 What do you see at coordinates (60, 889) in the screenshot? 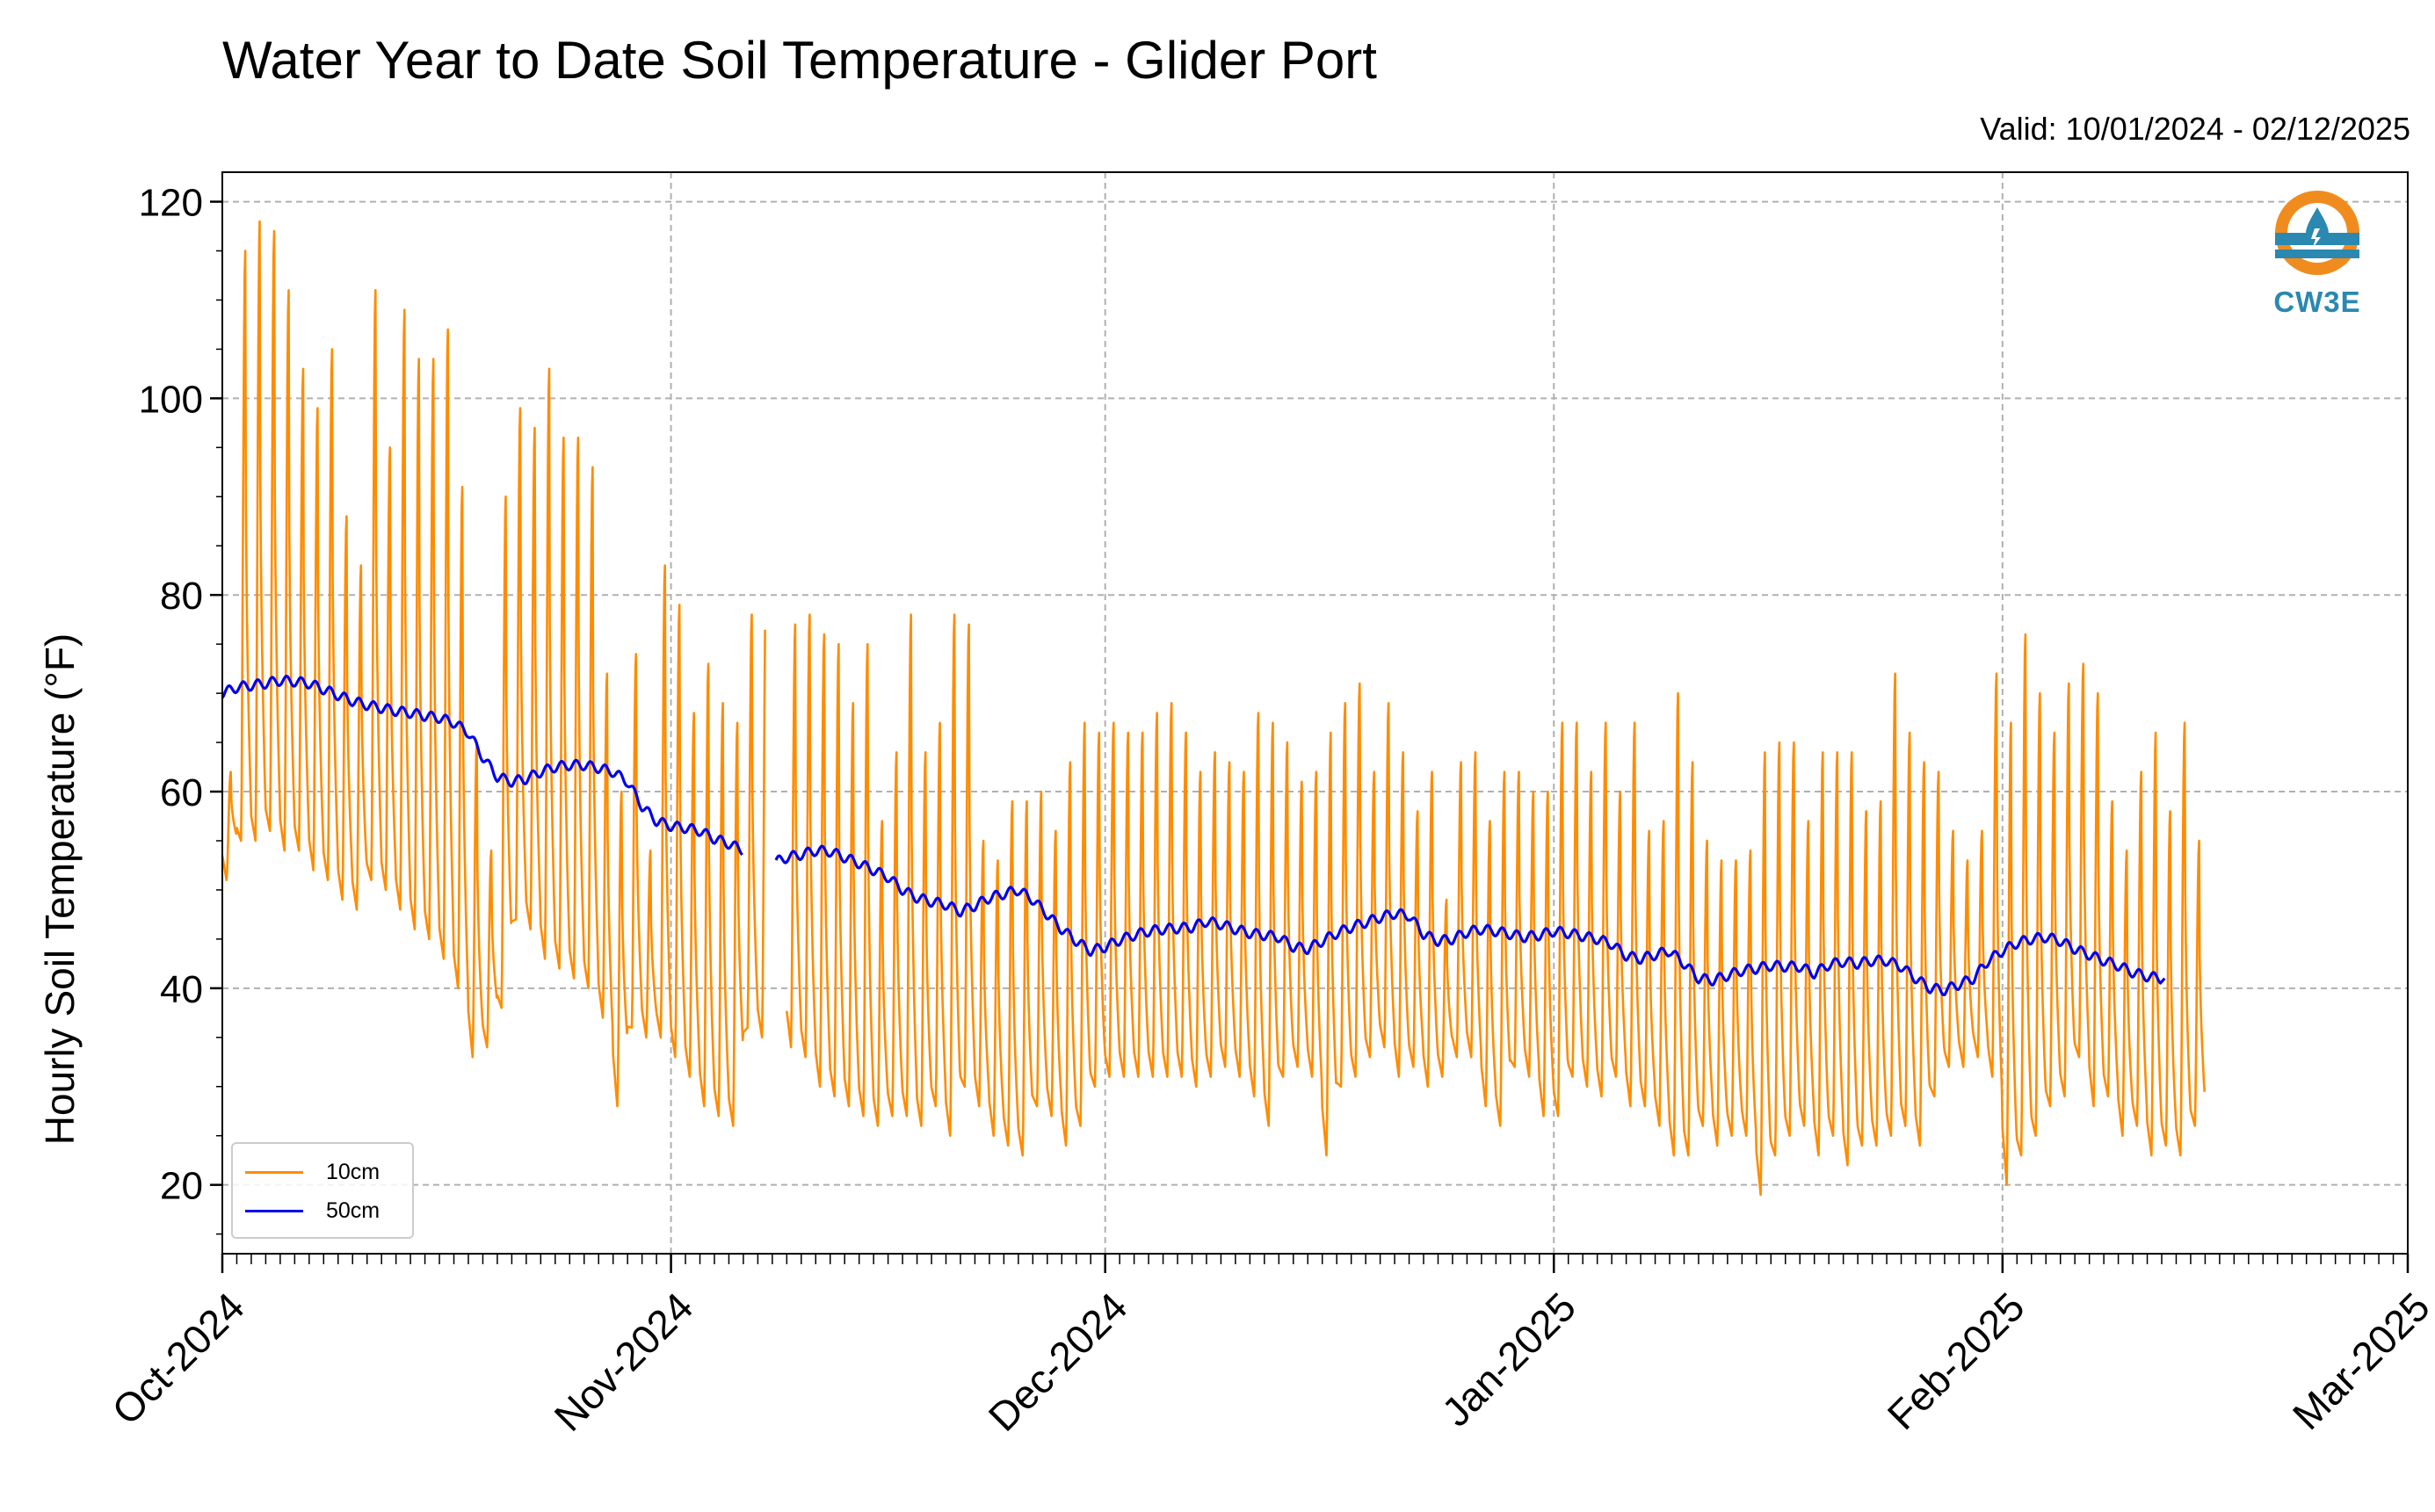
I see `y-axis-label: Hourly Soil Temperature (°F)` at bounding box center [60, 889].